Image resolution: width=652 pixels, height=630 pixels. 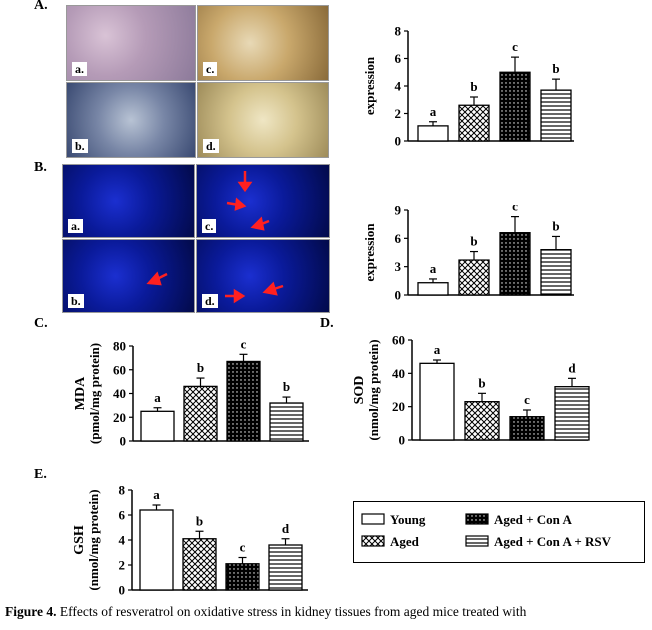 What do you see at coordinates (128, 201) in the screenshot?
I see `micrograph-b-a: a.` at bounding box center [128, 201].